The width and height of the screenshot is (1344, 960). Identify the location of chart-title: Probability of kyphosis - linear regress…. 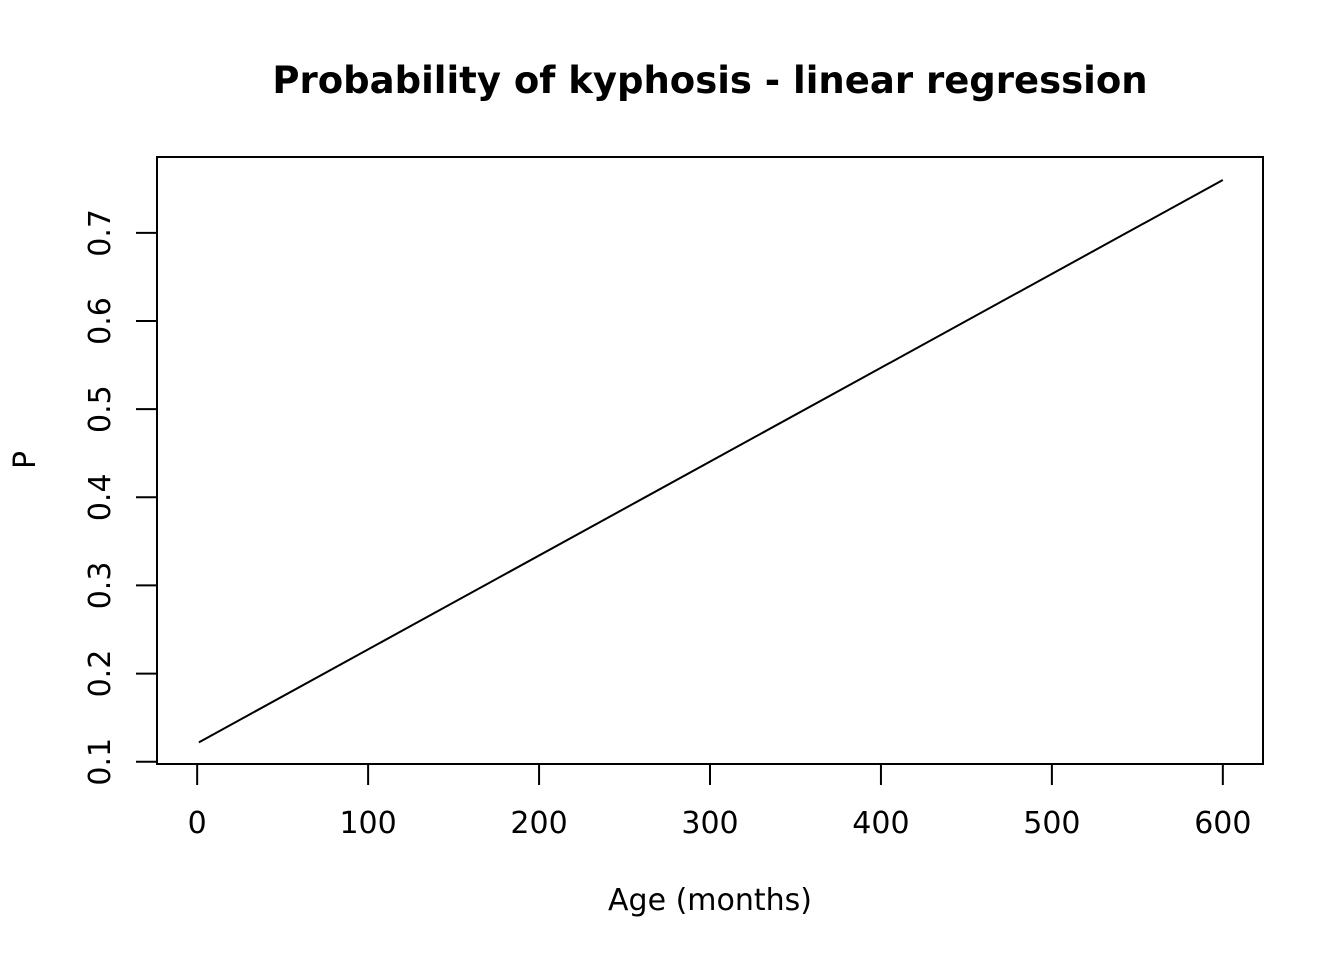
(709, 80).